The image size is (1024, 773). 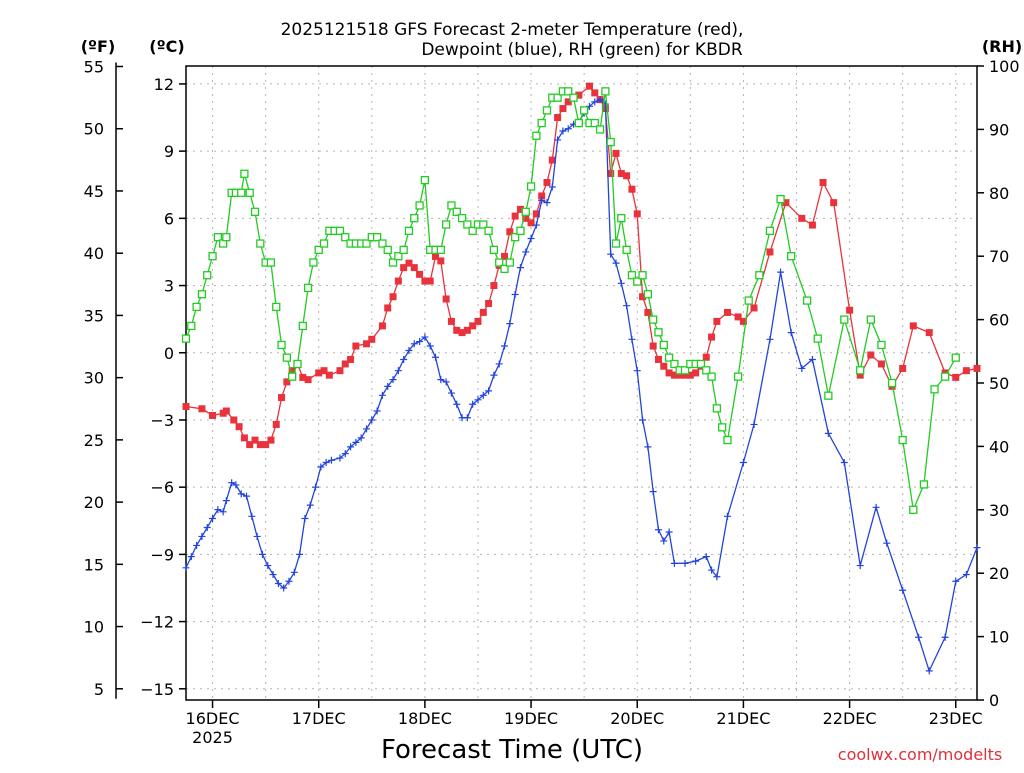 What do you see at coordinates (1004, 66) in the screenshot?
I see `rh-tick-label: 100` at bounding box center [1004, 66].